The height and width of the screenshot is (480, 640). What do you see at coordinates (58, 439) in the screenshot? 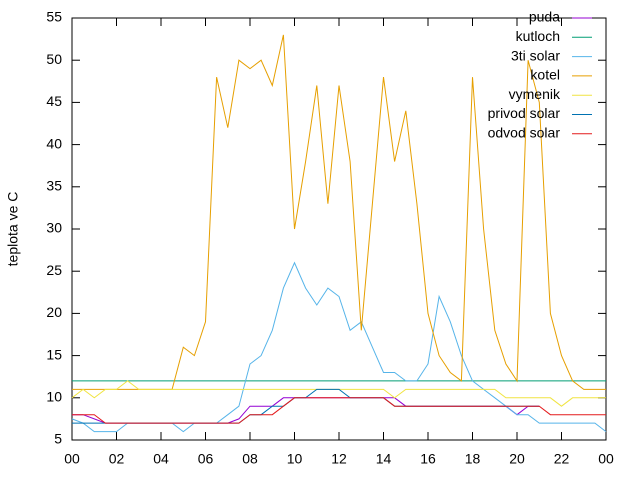
I see `y-tick-label: 5` at bounding box center [58, 439].